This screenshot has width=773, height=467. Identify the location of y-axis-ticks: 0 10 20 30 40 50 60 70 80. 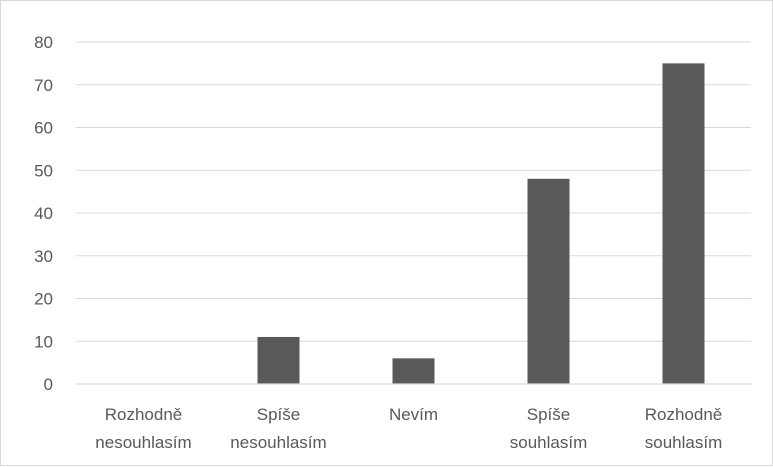
(43, 213).